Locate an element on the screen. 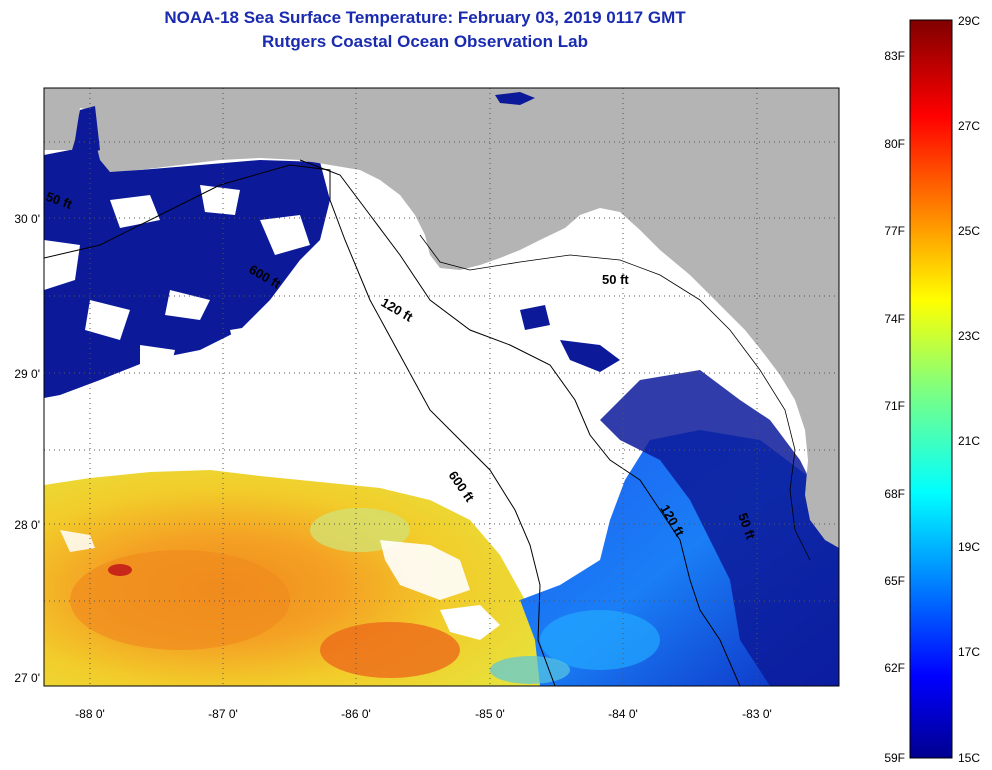  colorbar-c-label: 17C is located at coordinates (969, 652).